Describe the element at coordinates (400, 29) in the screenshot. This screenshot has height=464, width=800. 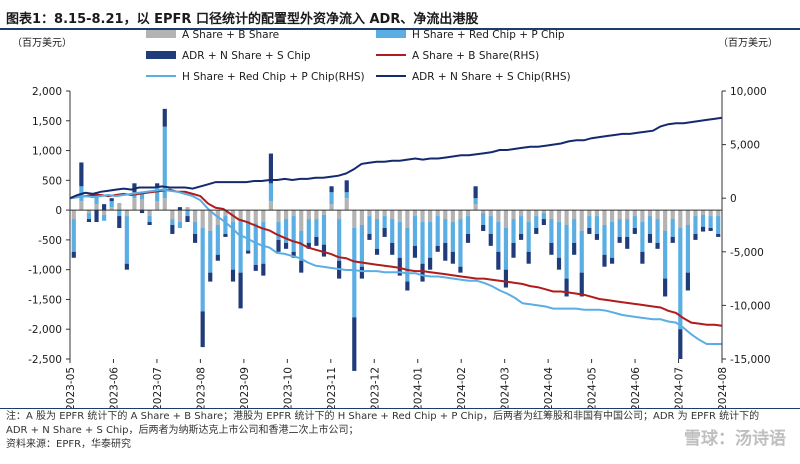
I see `title-rule` at that location.